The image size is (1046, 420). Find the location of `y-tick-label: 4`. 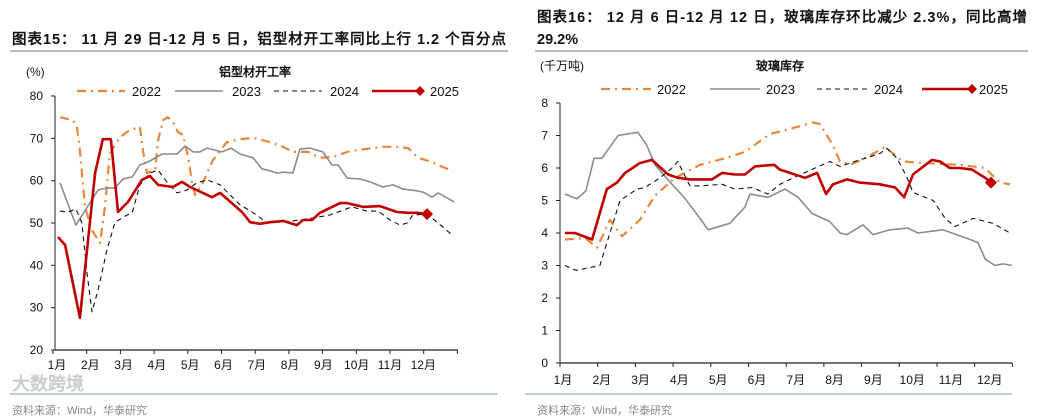

y-tick-label: 4 is located at coordinates (544, 233).